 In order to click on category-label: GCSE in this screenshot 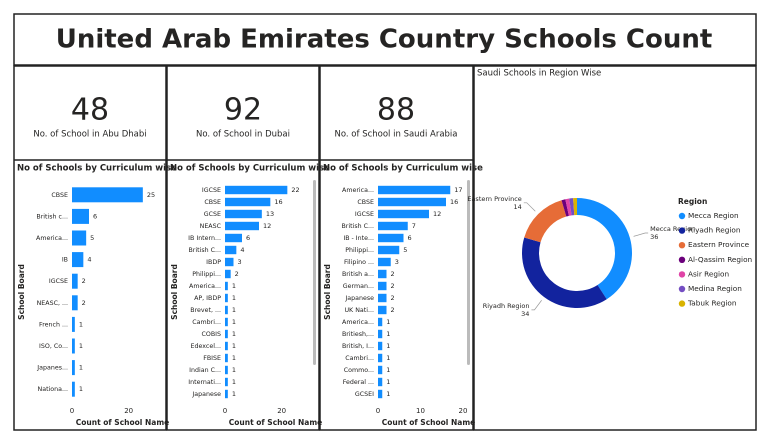, I will do `click(212, 214)`.